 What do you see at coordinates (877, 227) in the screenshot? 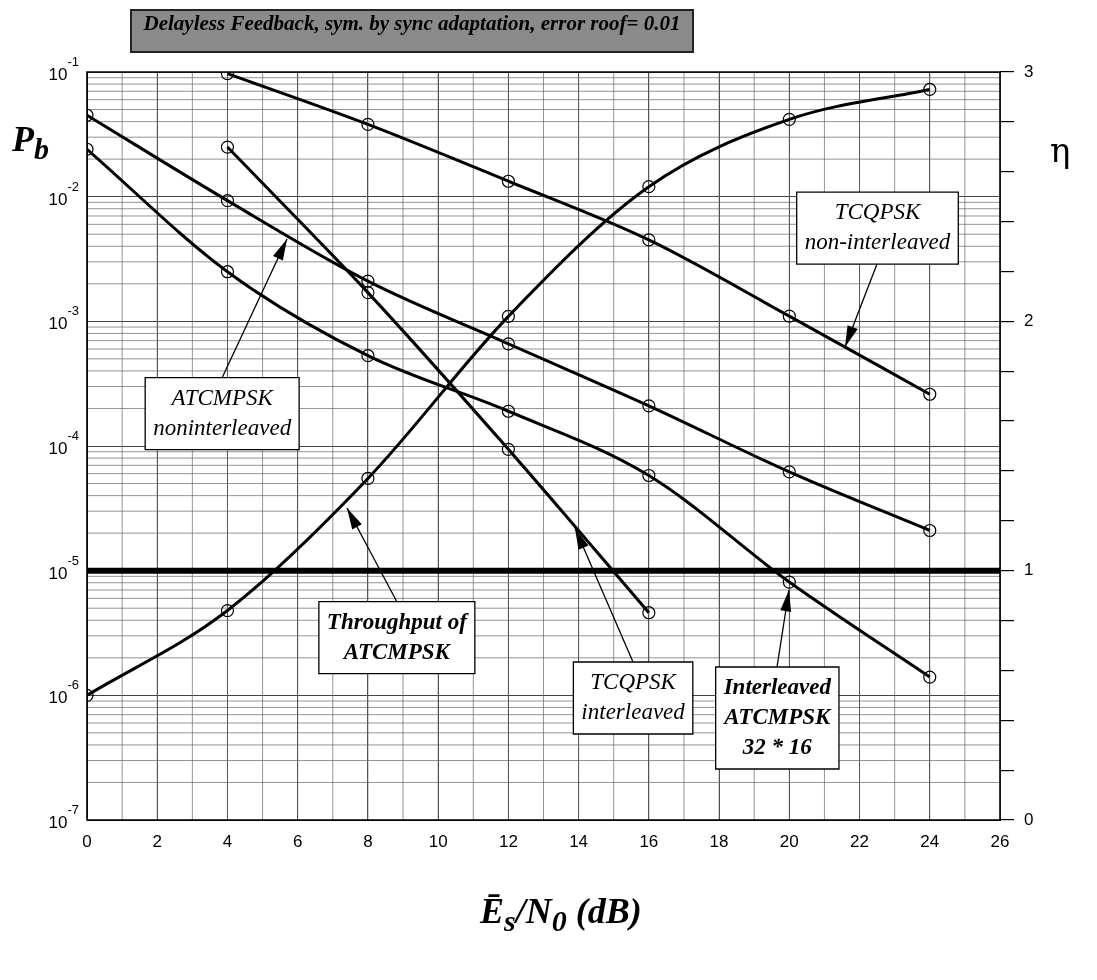
I see `annotation: TCQPSK non-interleaved` at bounding box center [877, 227].